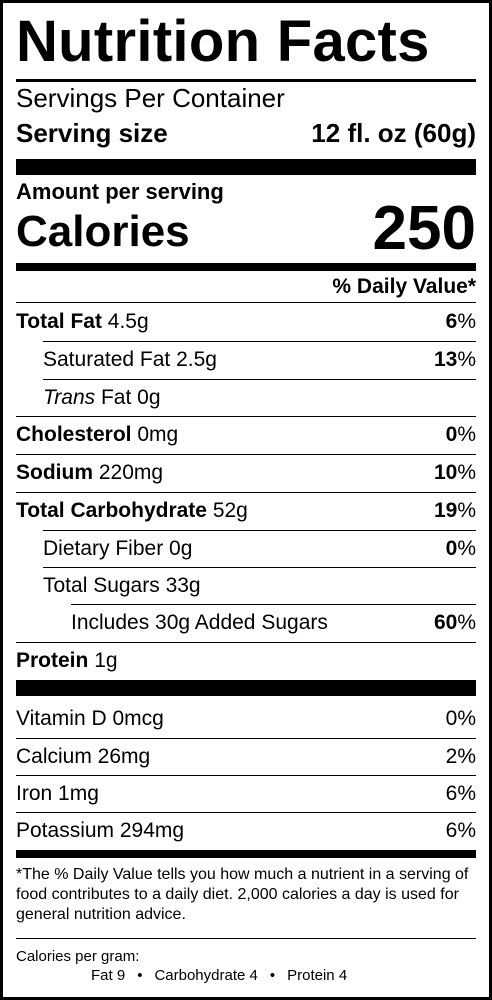  Describe the element at coordinates (97, 434) in the screenshot. I see `nutrient-name: Cholesterol 0mg` at that location.